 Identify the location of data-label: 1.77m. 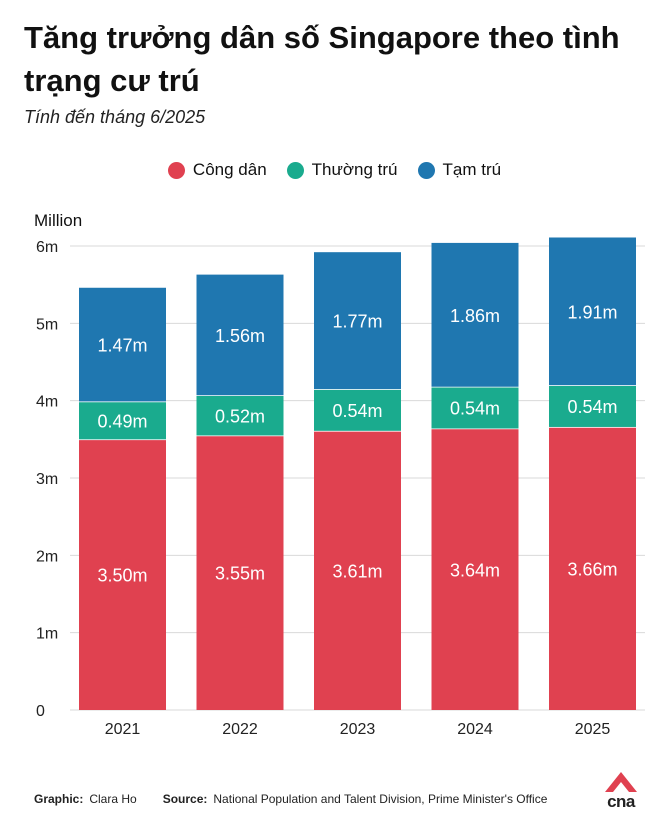
(357, 322).